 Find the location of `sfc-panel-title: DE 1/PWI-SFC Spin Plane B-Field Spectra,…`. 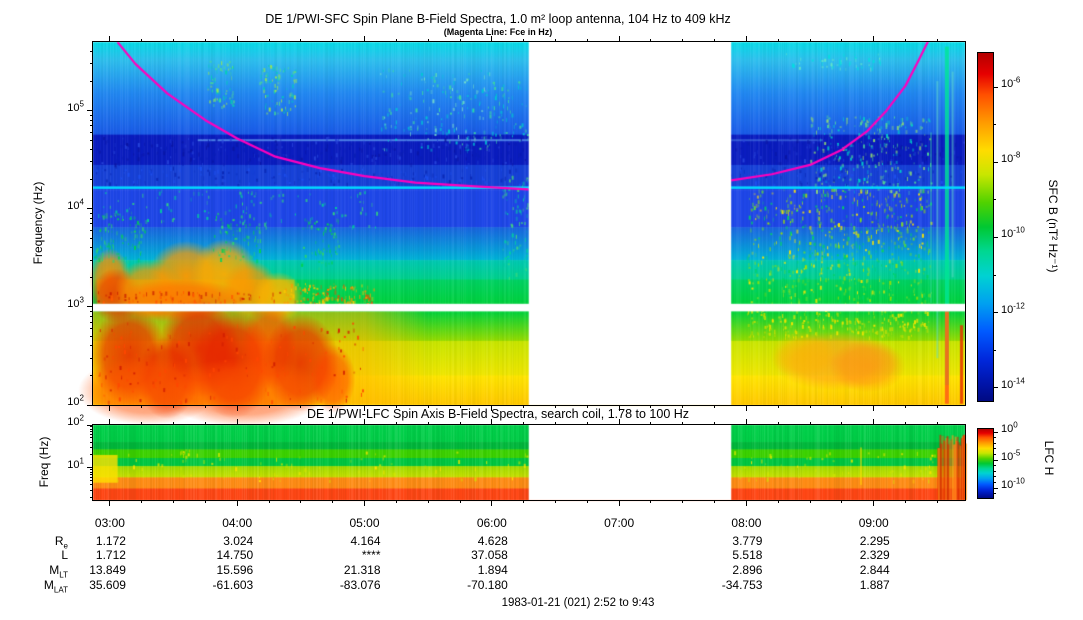

sfc-panel-title: DE 1/PWI-SFC Spin Plane B-Field Spectra,… is located at coordinates (498, 19).